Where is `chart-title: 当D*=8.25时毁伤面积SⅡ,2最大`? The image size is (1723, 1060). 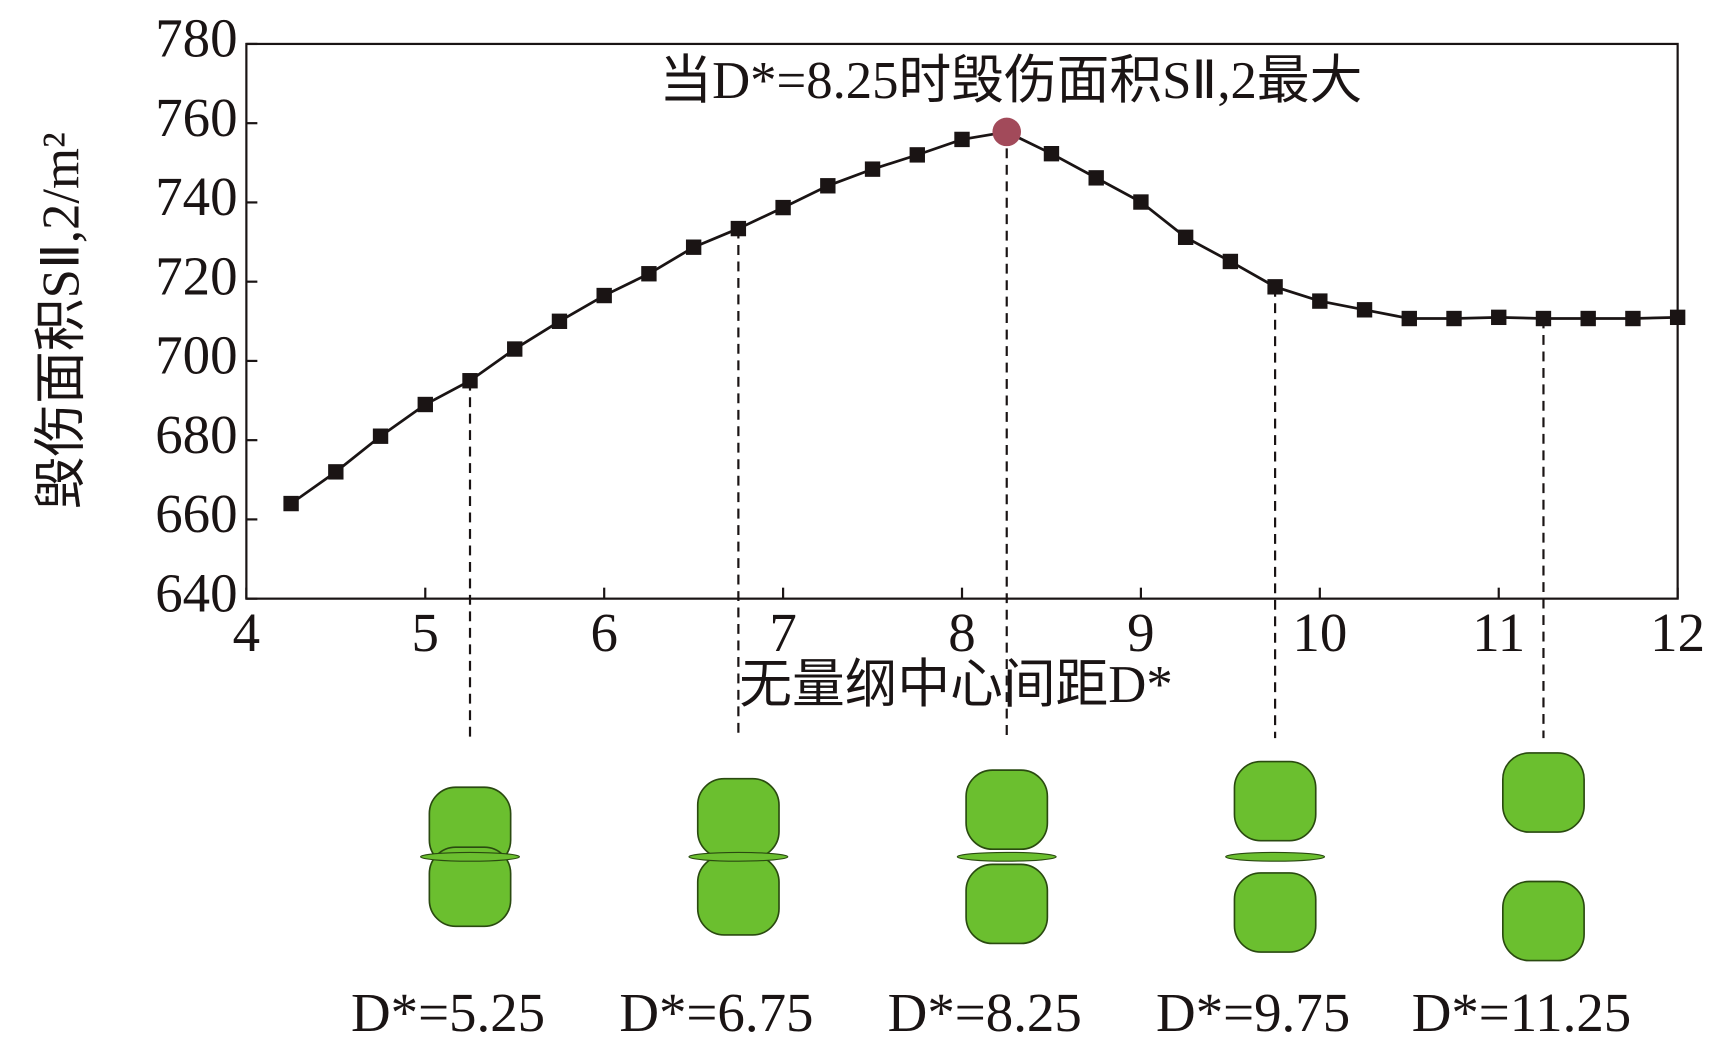
chart-title: 当D*=8.25时毁伤面积SⅡ,2最大 is located at coordinates (1010, 81).